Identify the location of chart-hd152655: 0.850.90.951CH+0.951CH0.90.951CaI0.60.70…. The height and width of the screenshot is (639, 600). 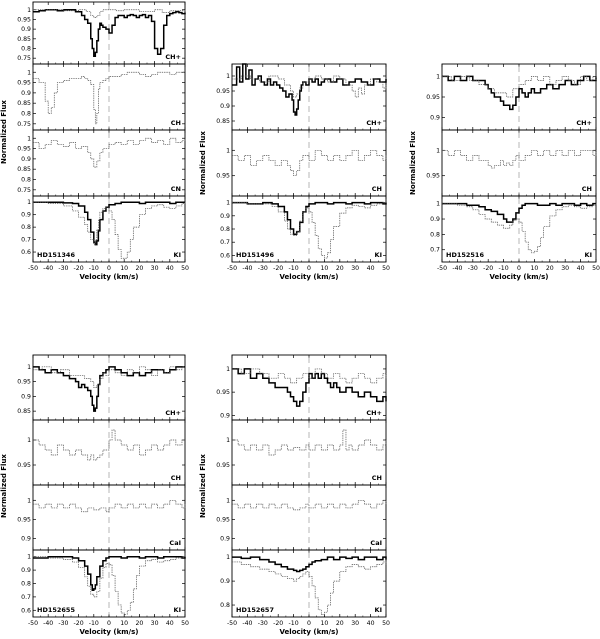
(94, 495).